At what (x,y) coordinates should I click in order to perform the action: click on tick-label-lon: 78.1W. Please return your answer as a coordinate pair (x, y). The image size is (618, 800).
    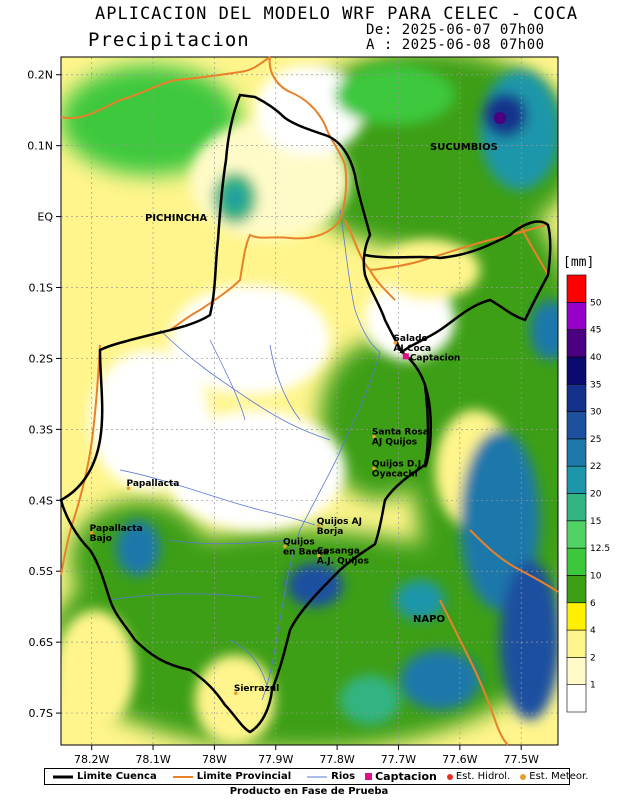
    Looking at the image, I should click on (152, 759).